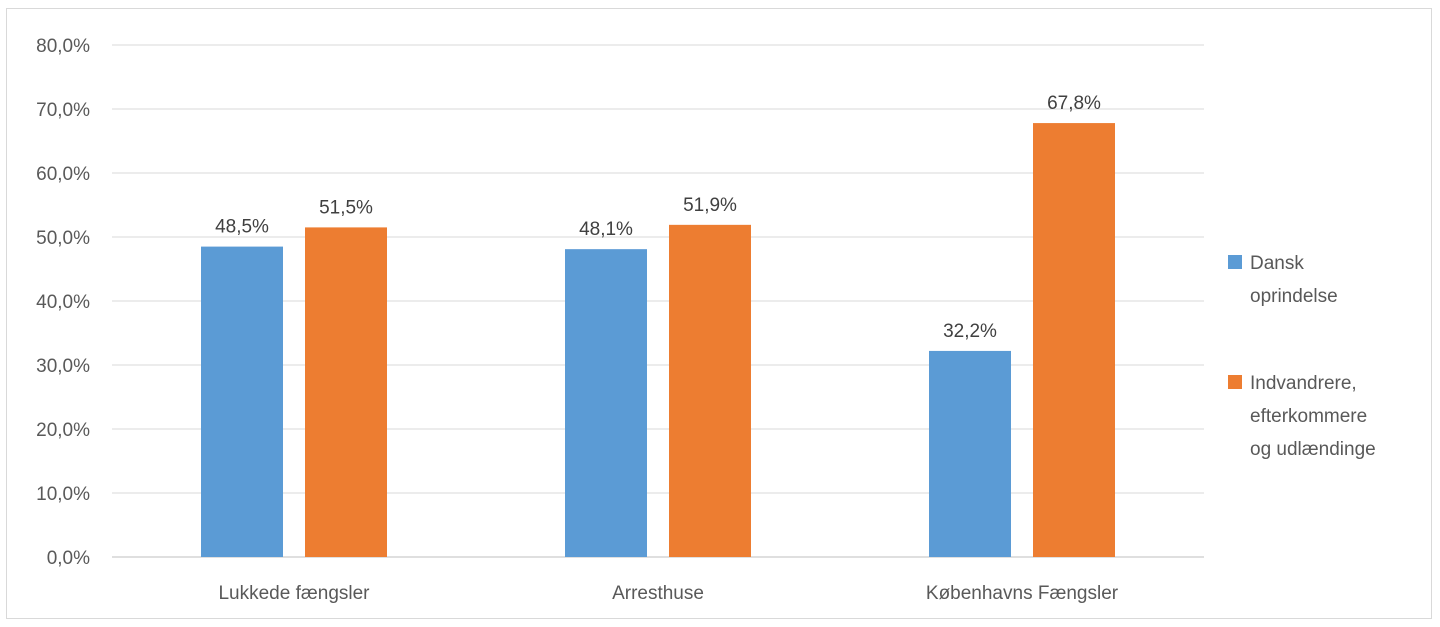  Describe the element at coordinates (1074, 103) in the screenshot. I see `data-label: 67,8%` at that location.